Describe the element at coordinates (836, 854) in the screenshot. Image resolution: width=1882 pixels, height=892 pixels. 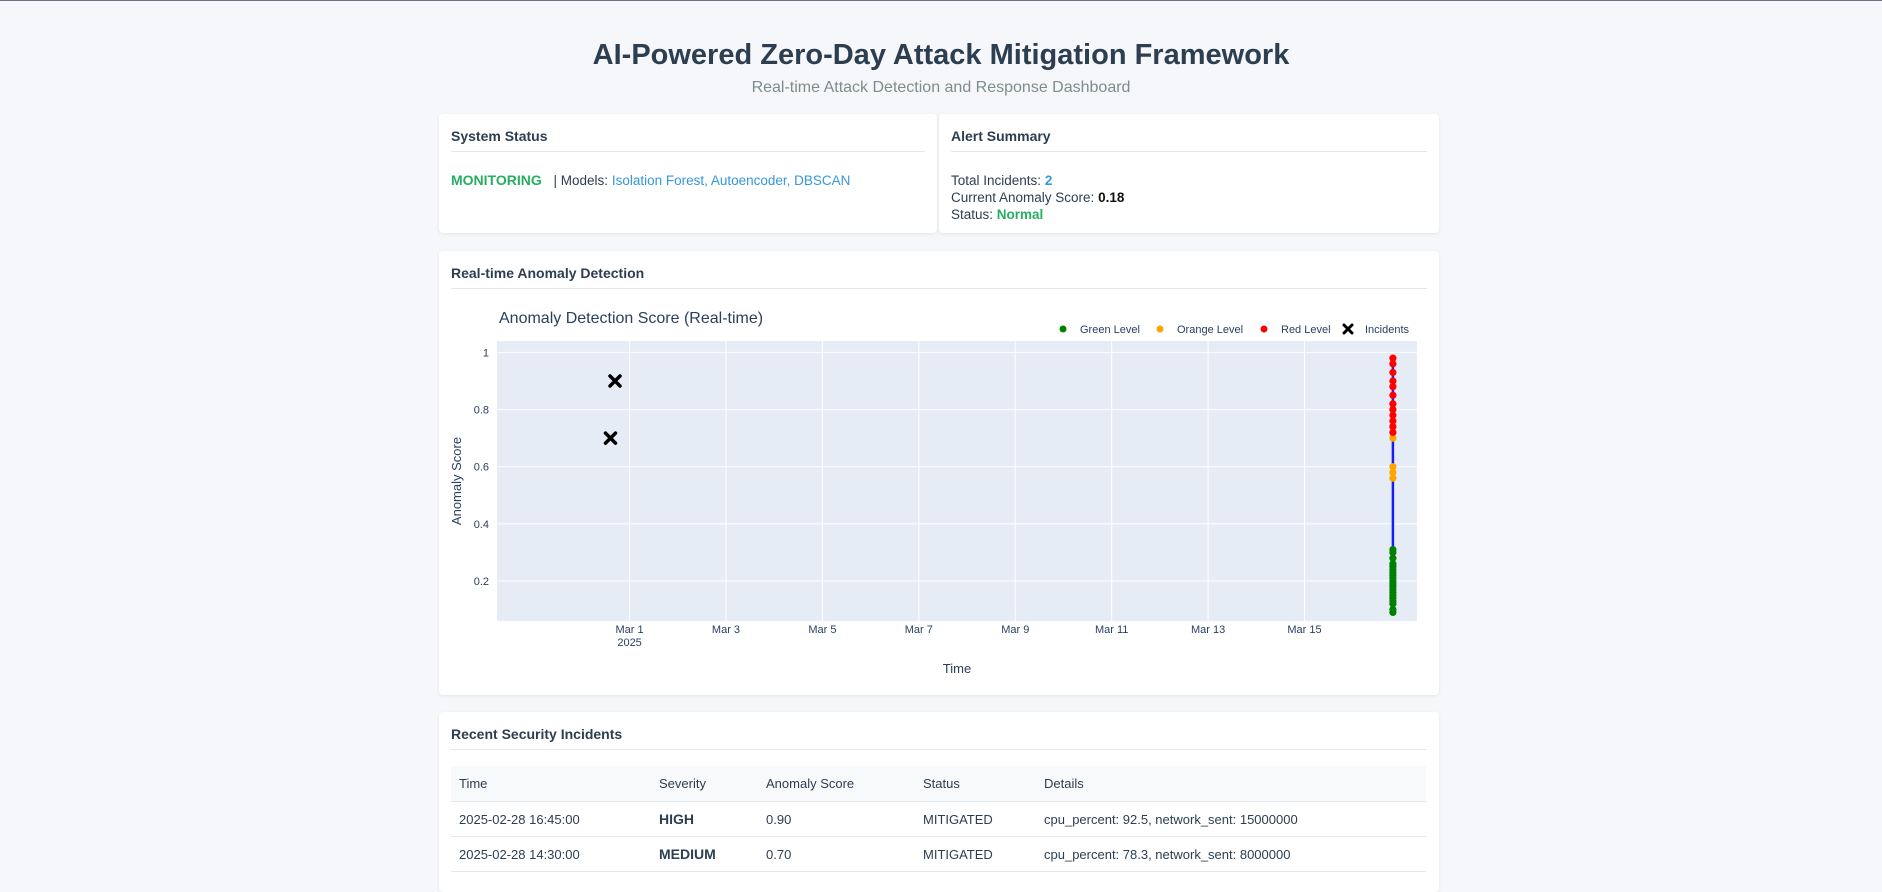
I see `incident-score: 0.70` at that location.